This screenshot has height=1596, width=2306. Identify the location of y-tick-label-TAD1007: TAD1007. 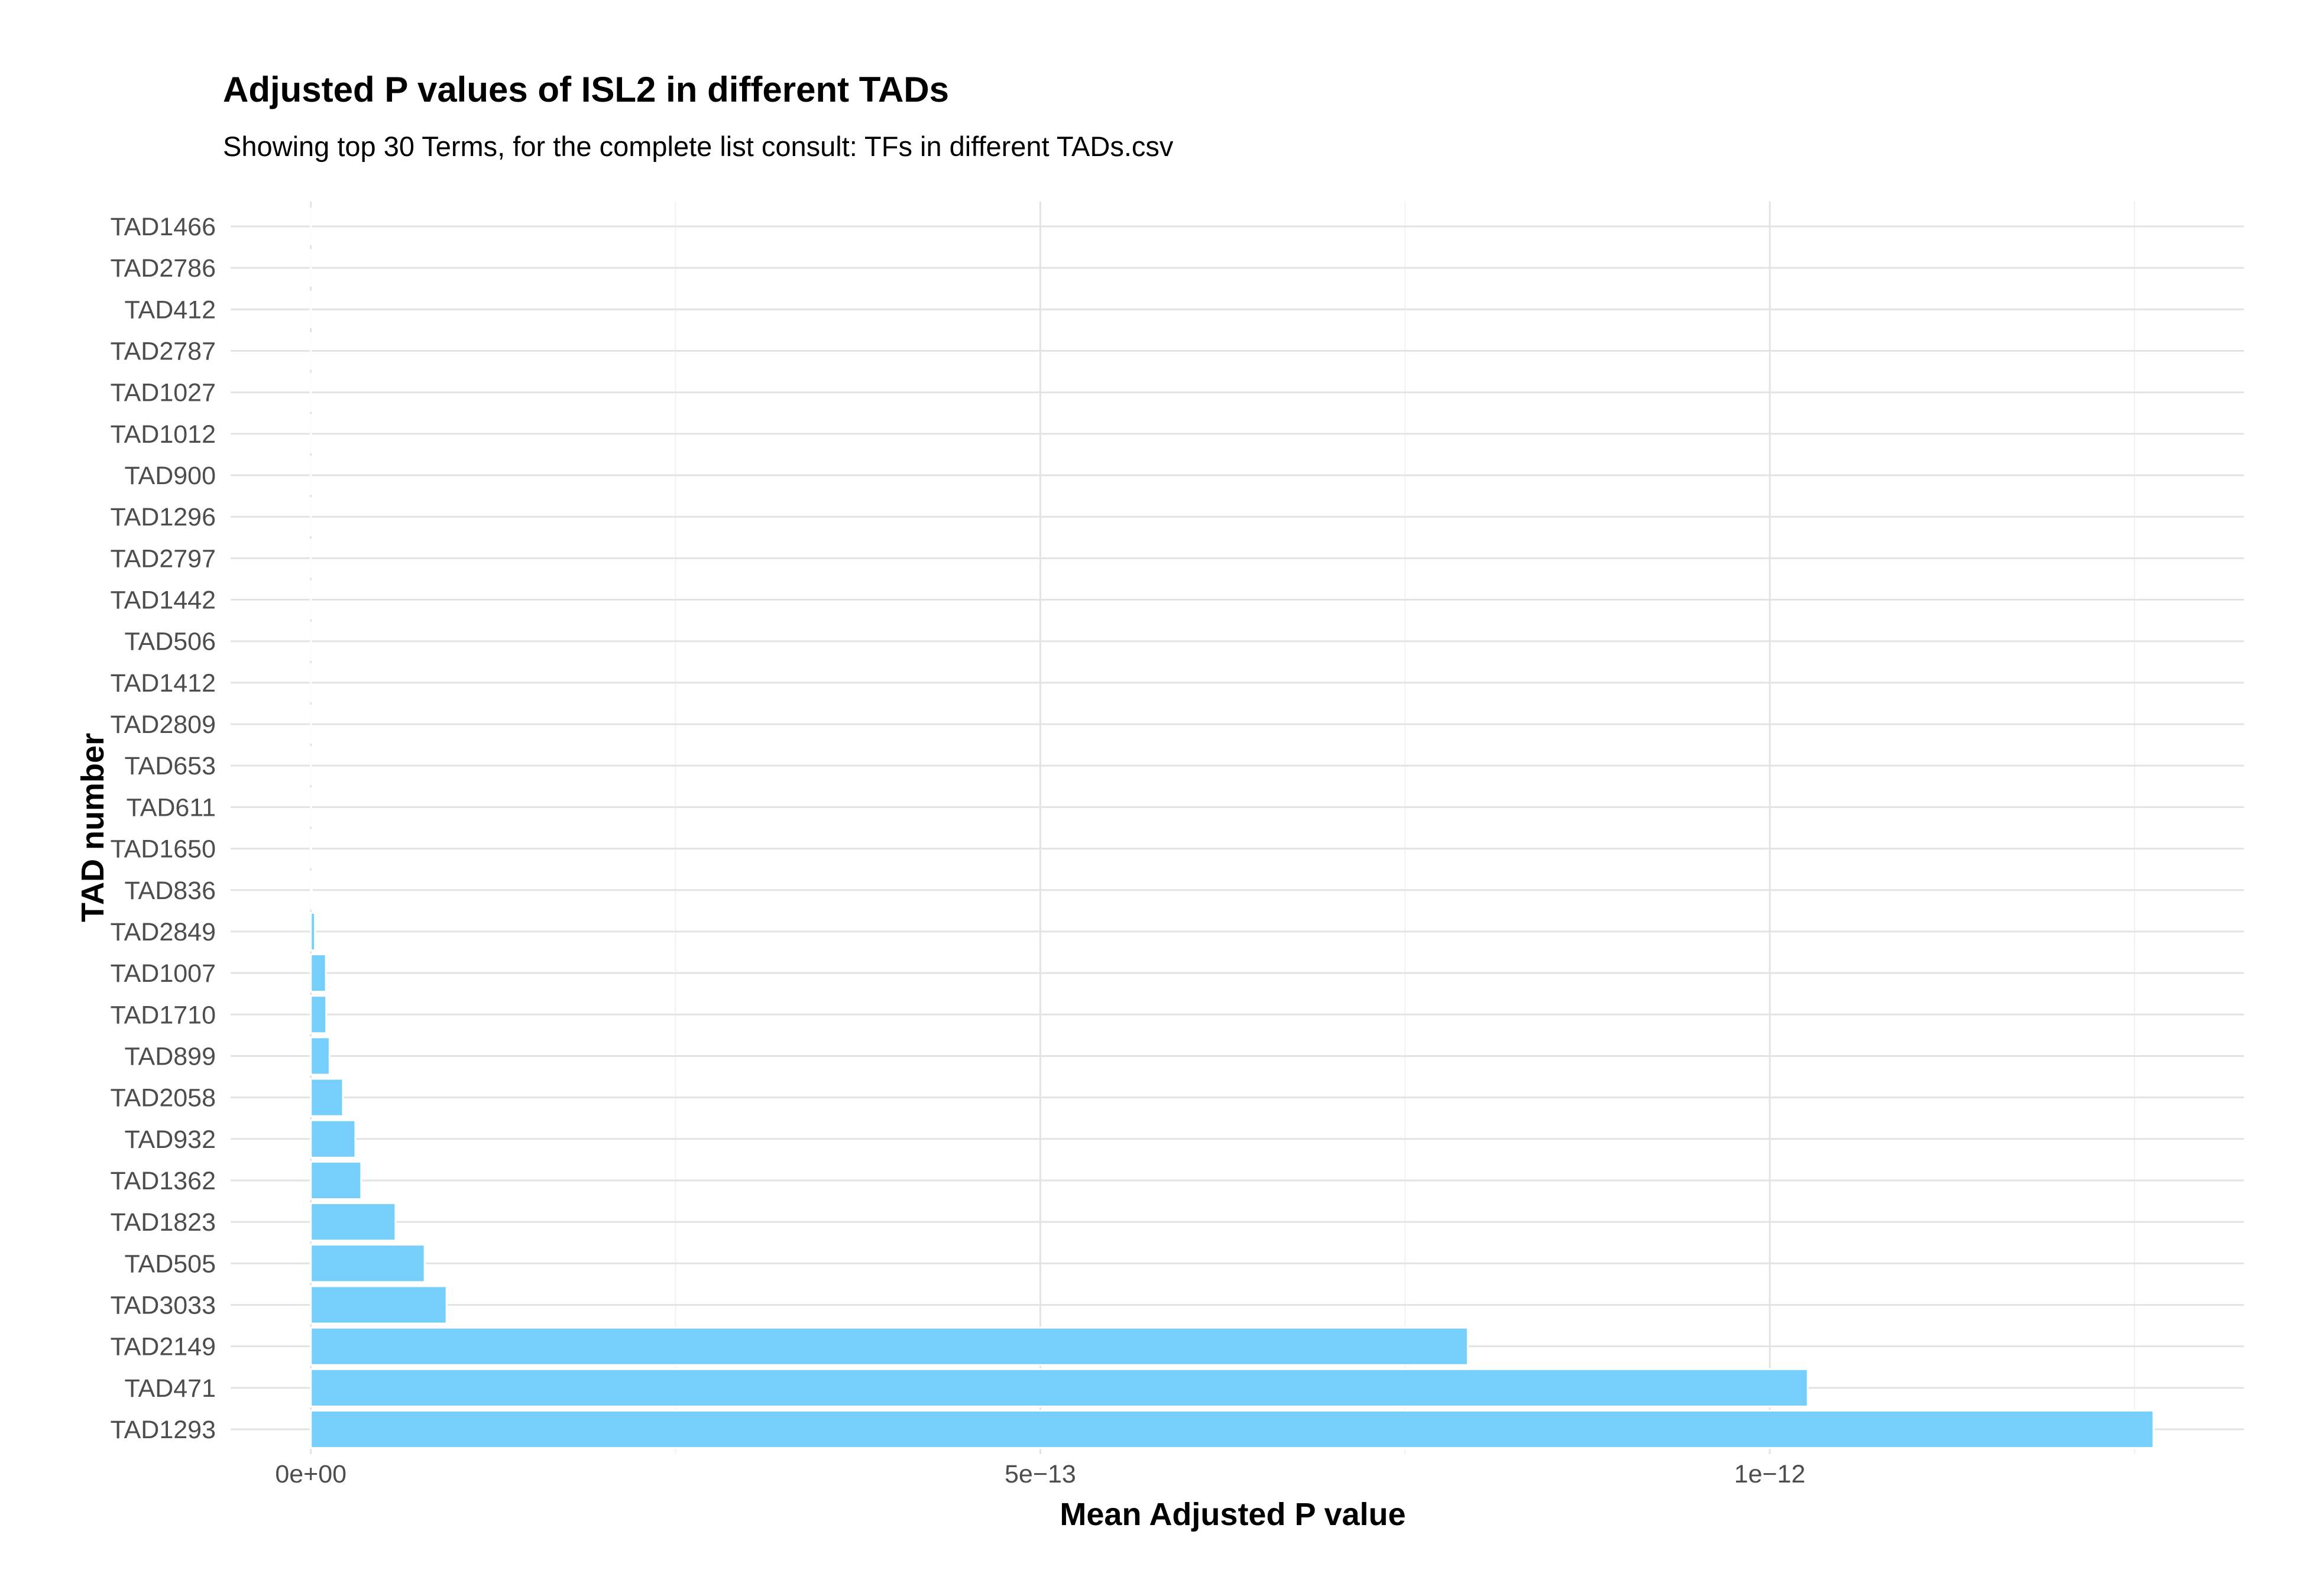
(163, 973).